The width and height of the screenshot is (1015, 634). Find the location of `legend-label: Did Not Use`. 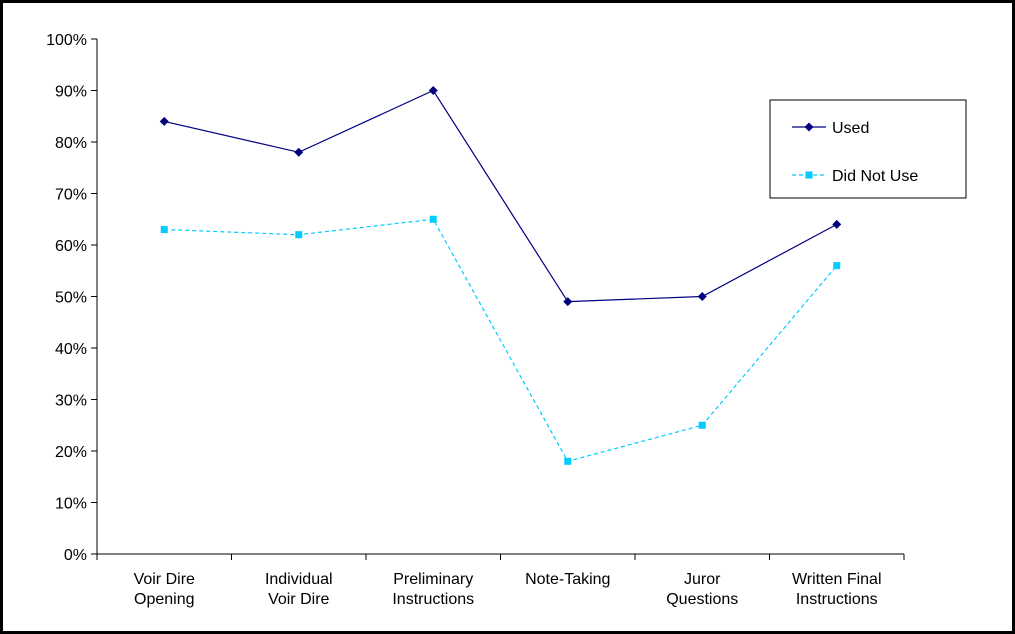

legend-label: Did Not Use is located at coordinates (875, 176).